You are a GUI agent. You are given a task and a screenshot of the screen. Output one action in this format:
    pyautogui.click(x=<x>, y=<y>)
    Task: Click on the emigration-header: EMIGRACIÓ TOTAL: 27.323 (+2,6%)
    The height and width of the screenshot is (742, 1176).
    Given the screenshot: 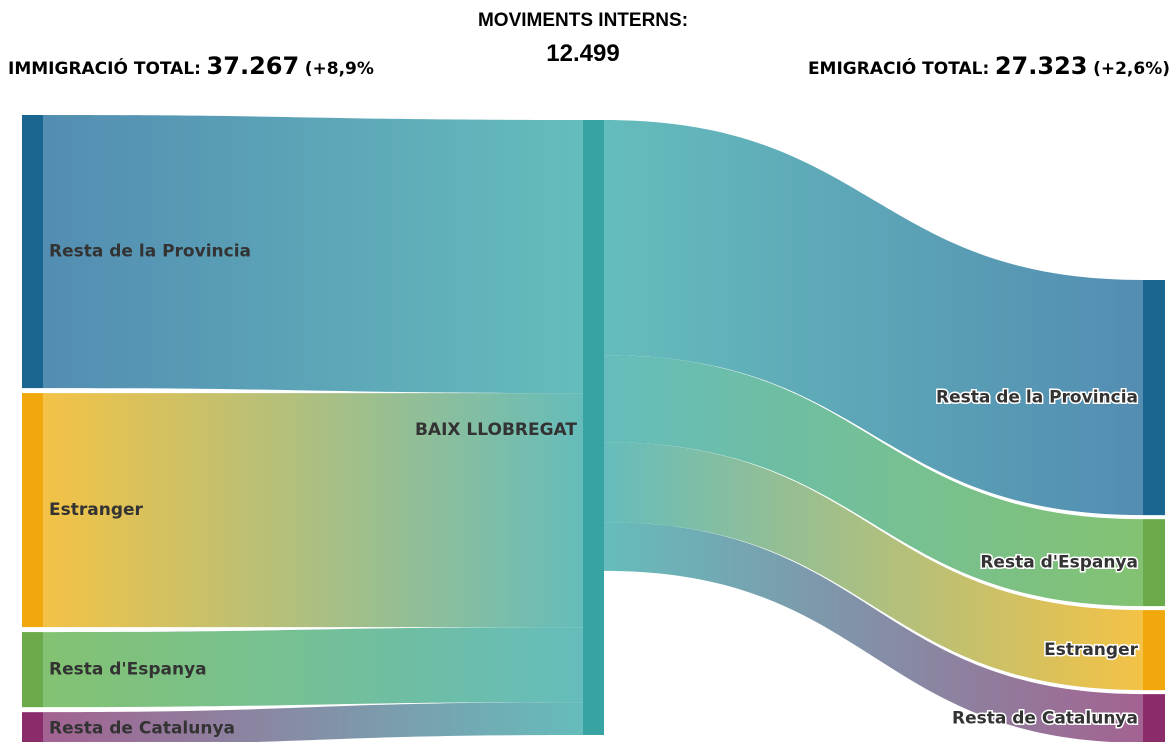 What is the action you would take?
    pyautogui.click(x=989, y=66)
    